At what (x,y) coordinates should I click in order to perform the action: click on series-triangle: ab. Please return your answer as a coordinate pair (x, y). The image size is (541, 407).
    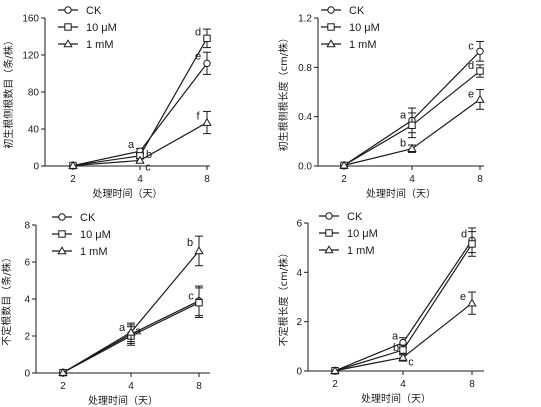
    Looking at the image, I should click on (131, 305).